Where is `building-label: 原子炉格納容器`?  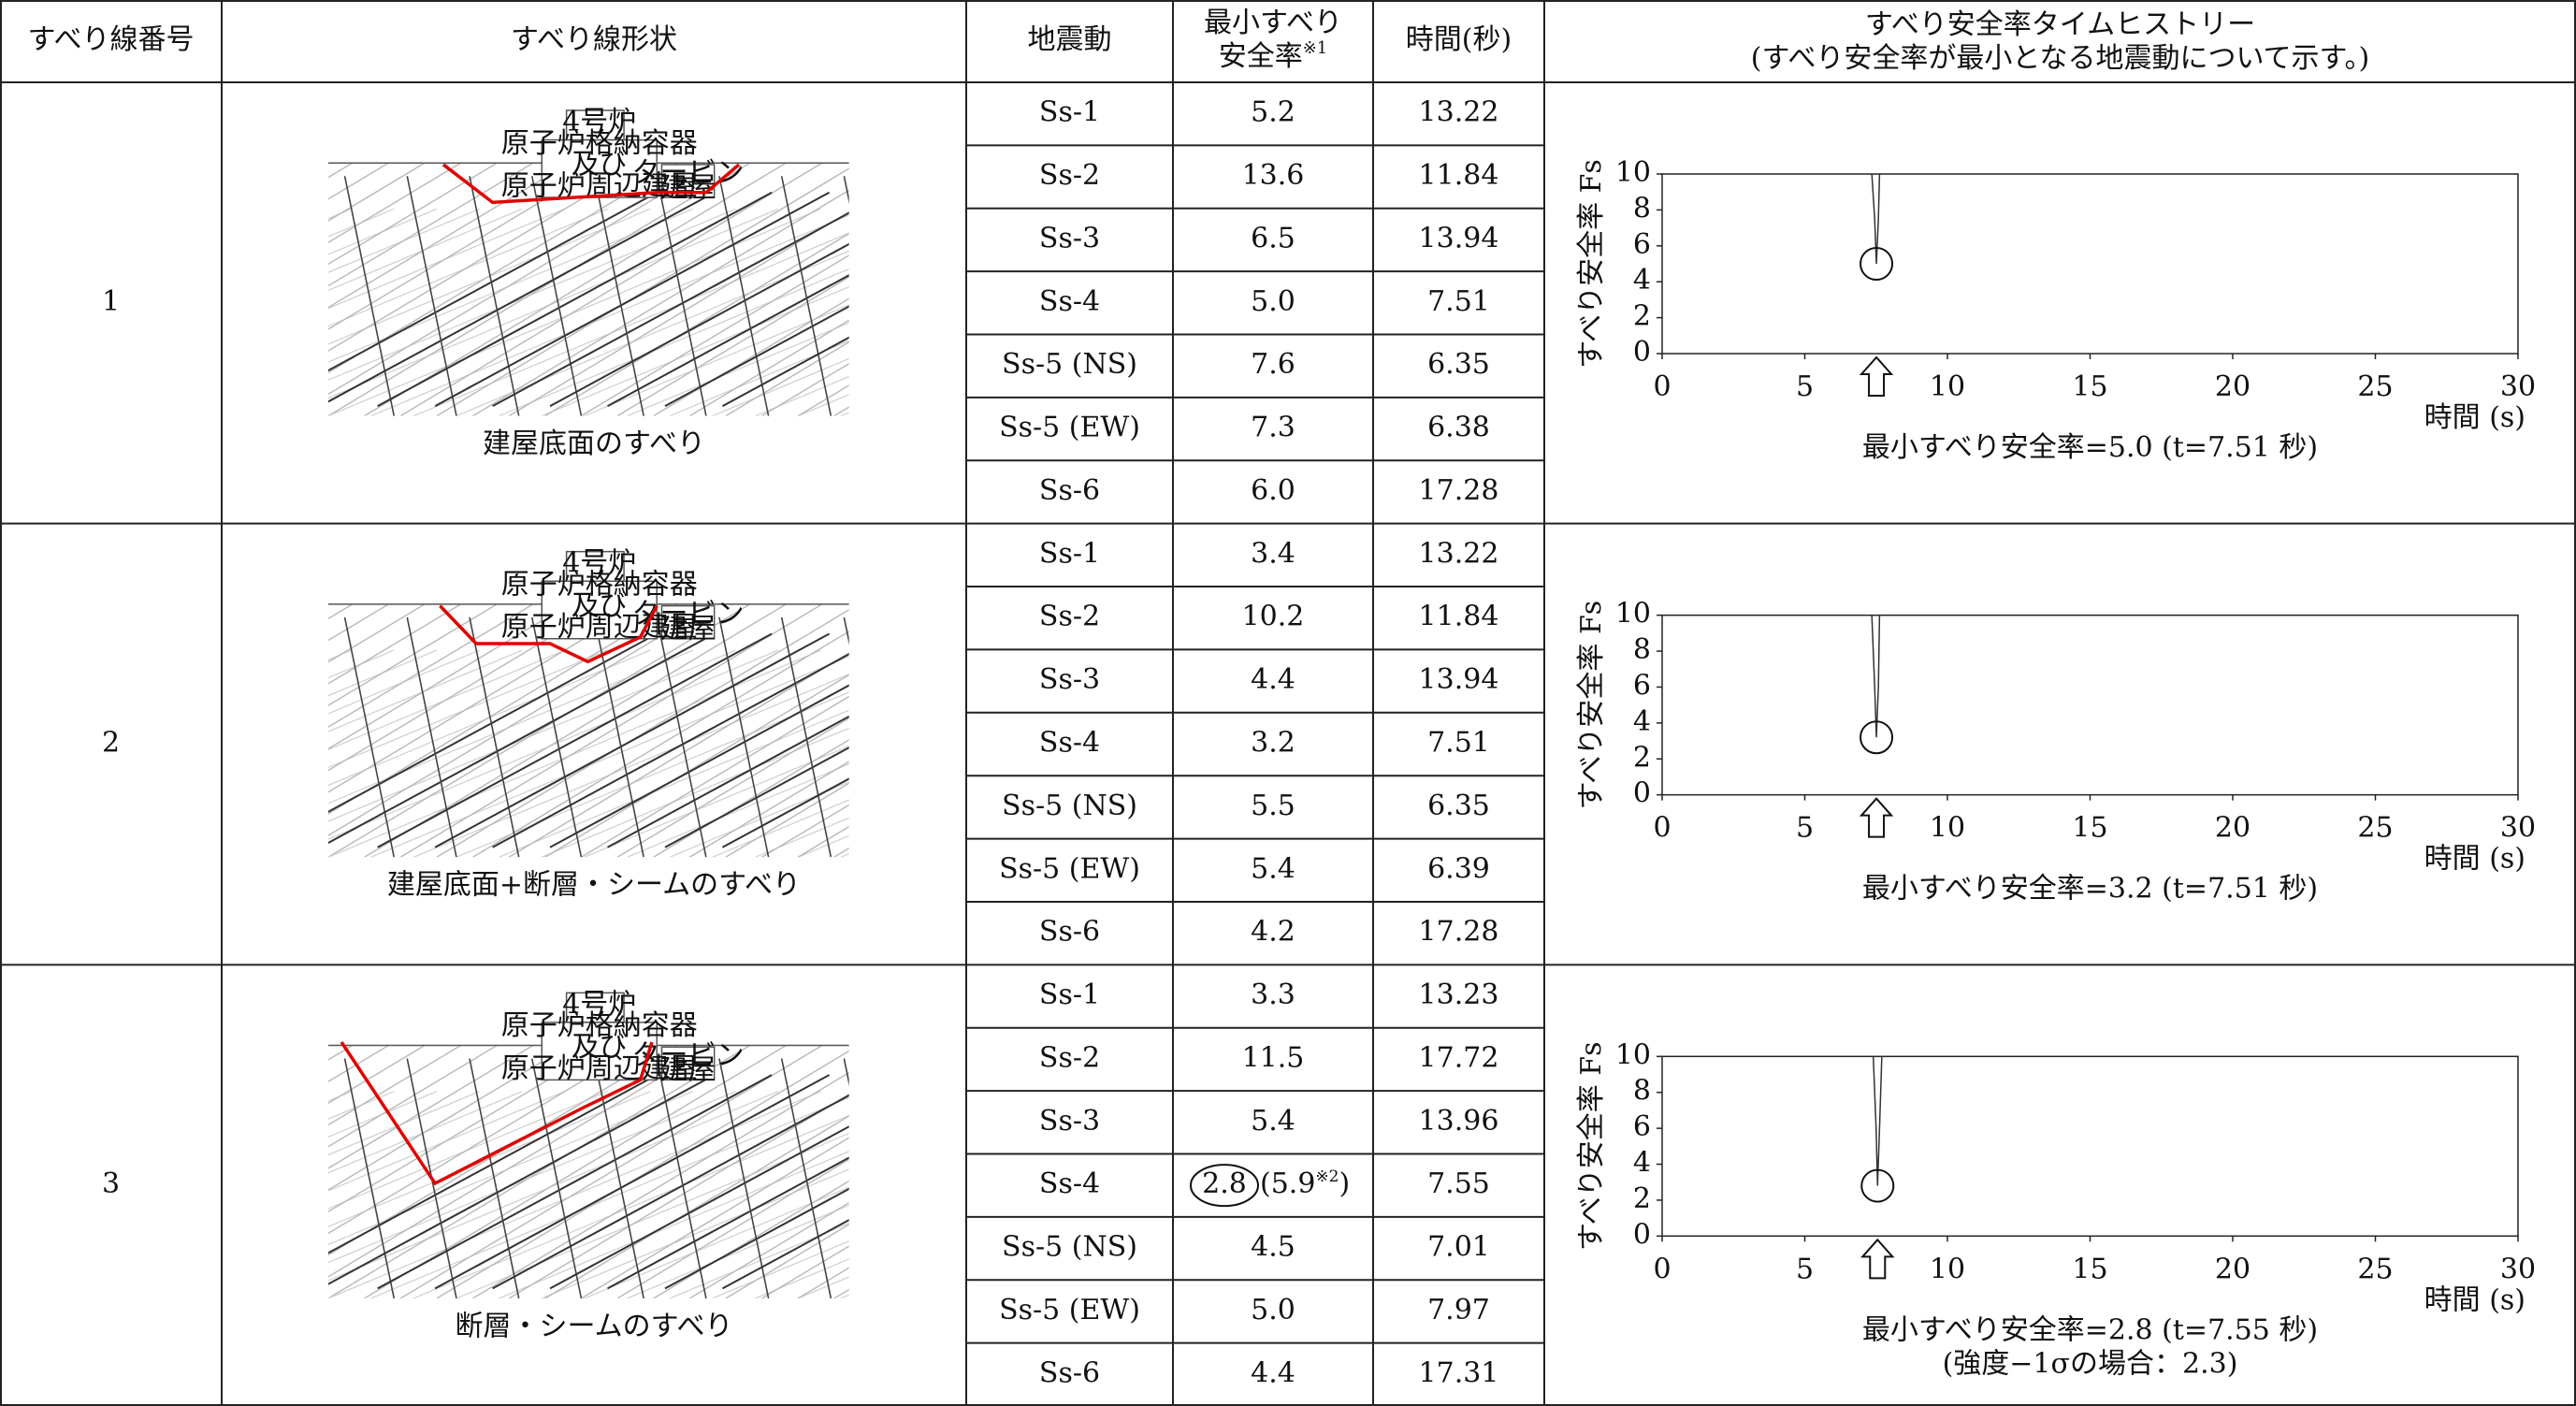
building-label: 原子炉格納容器 is located at coordinates (599, 143).